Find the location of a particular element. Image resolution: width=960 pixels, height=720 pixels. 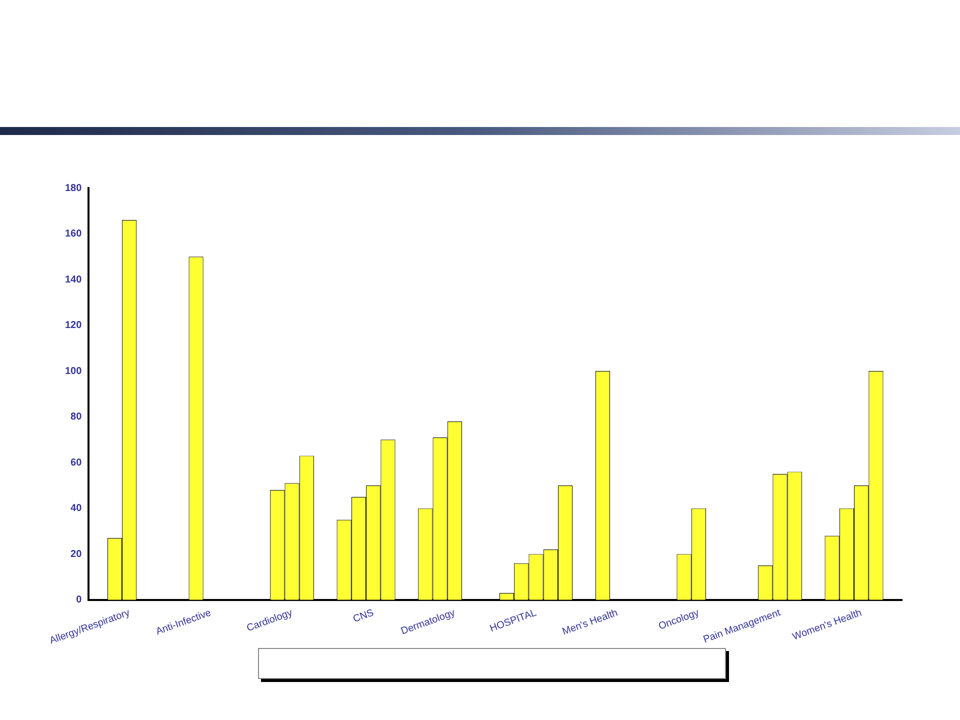

y-tick-label: 60 is located at coordinates (76, 462).